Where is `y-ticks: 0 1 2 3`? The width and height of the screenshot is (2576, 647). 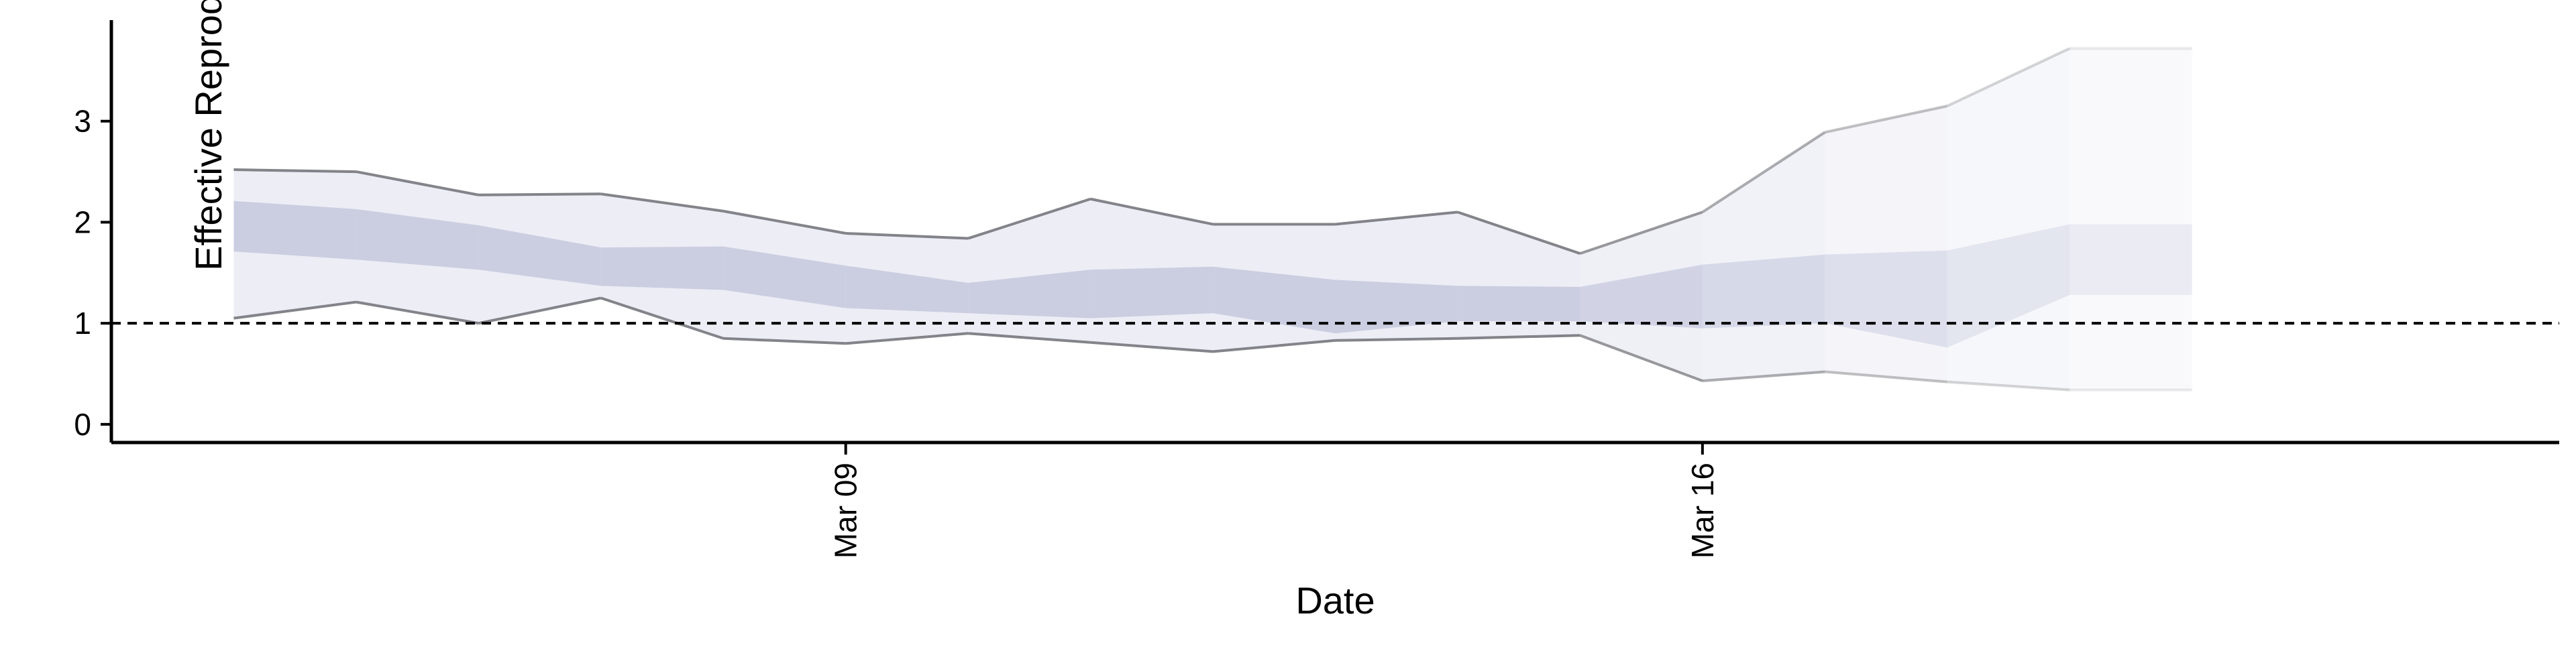 y-ticks: 0 1 2 3 is located at coordinates (92, 273).